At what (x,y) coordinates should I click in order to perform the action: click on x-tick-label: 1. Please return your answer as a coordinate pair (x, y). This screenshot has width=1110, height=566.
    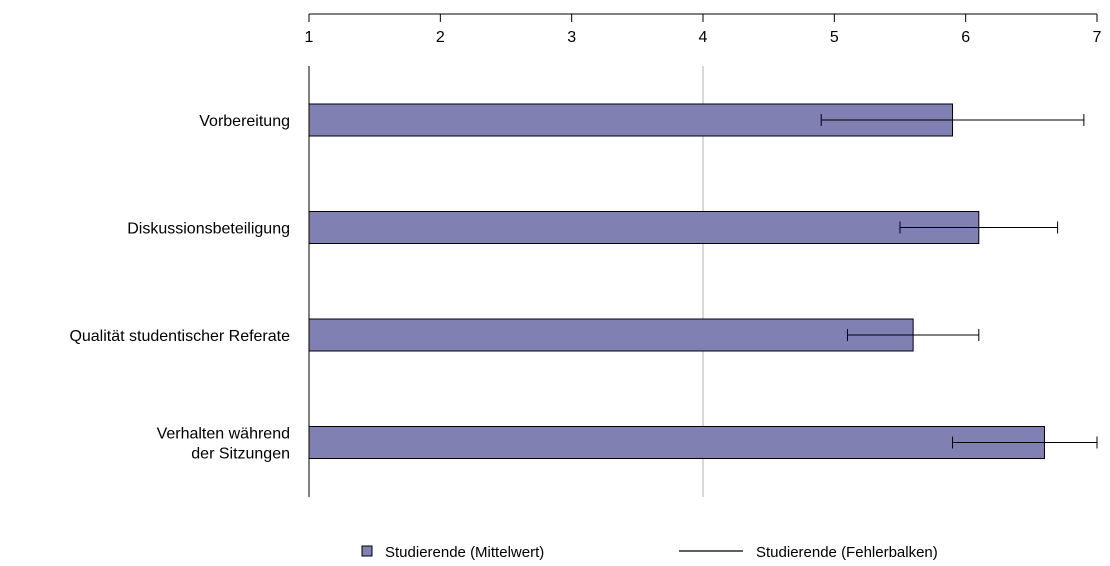
    Looking at the image, I should click on (309, 37).